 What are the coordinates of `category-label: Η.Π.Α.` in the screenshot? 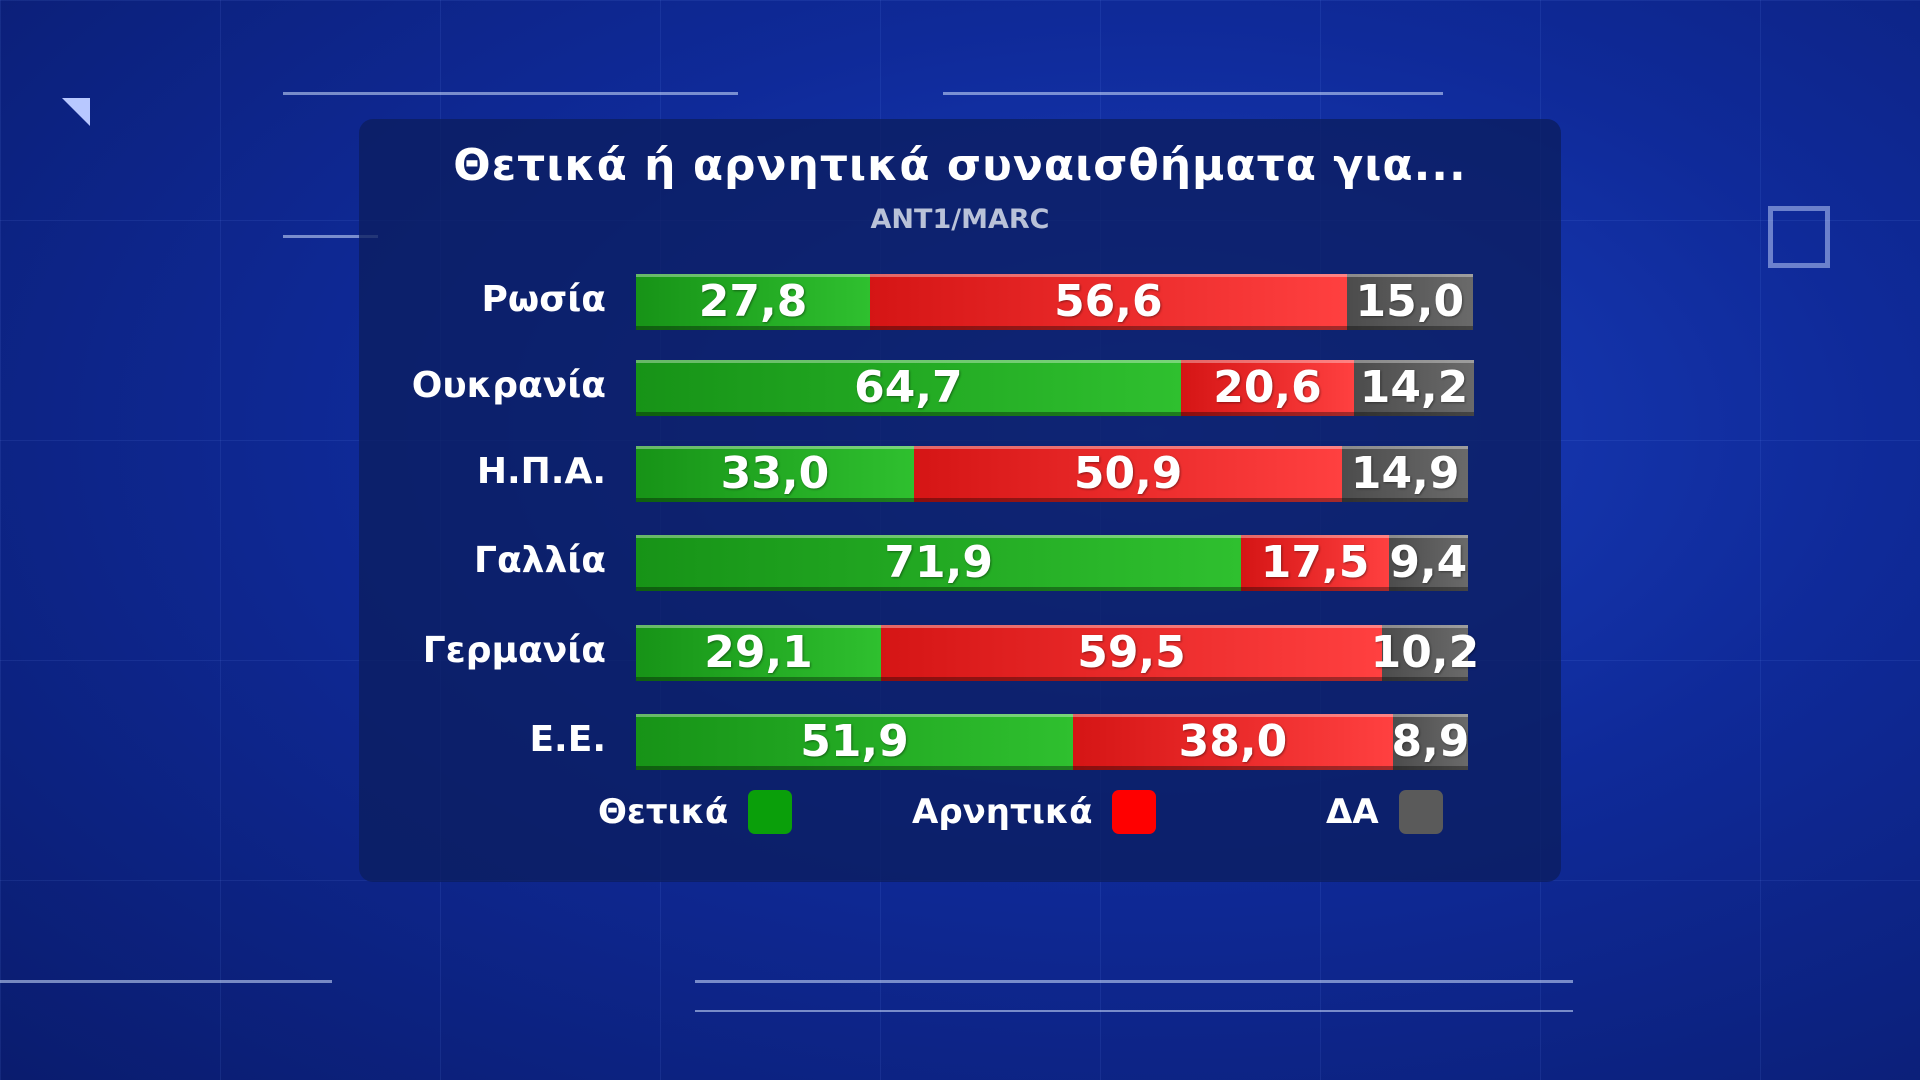 It's located at (541, 471).